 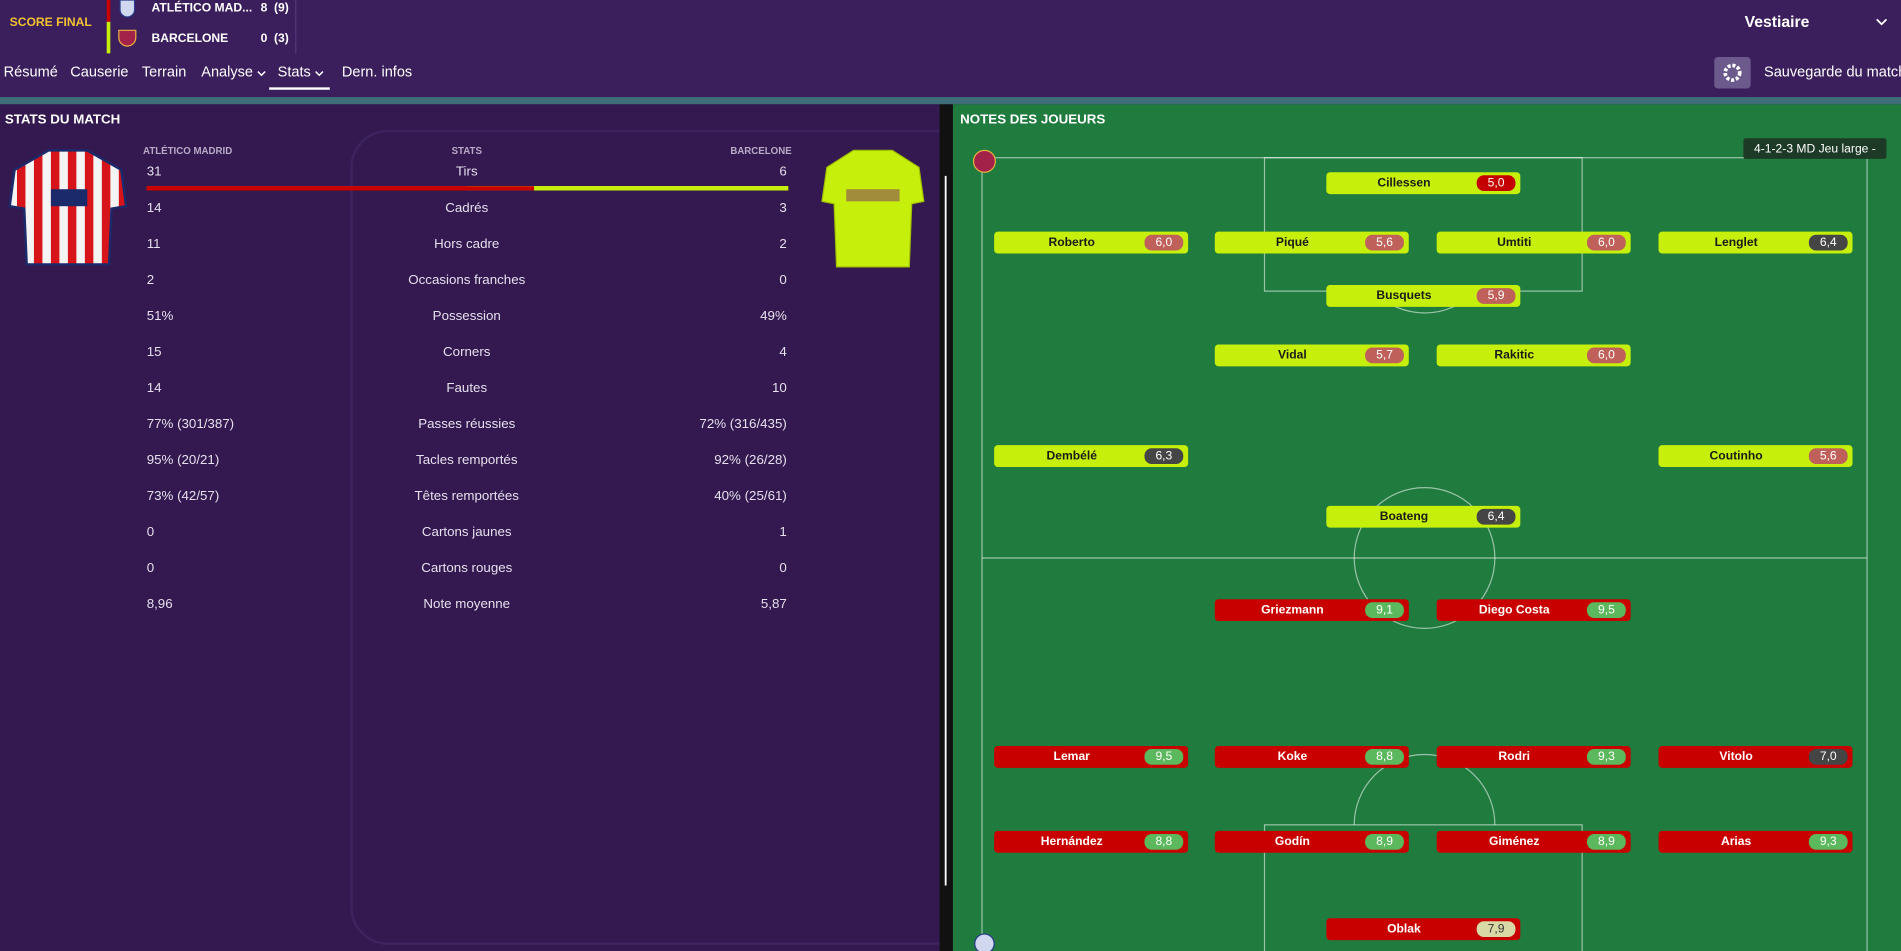 I want to click on home-sponsor, so click(x=69, y=198).